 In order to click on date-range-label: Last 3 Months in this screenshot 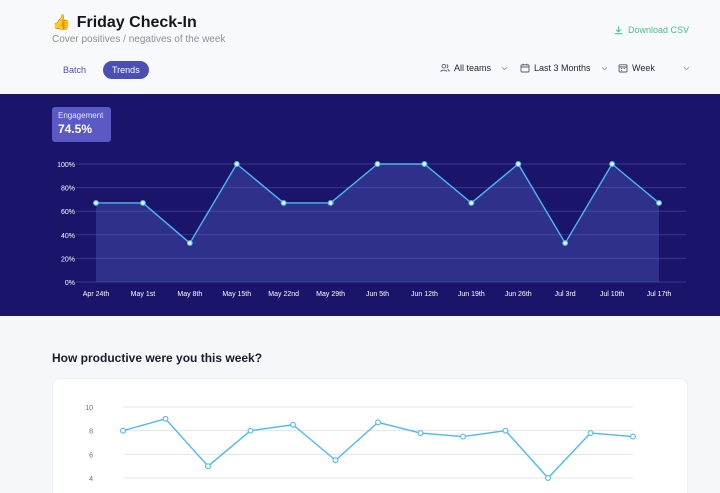, I will do `click(562, 68)`.